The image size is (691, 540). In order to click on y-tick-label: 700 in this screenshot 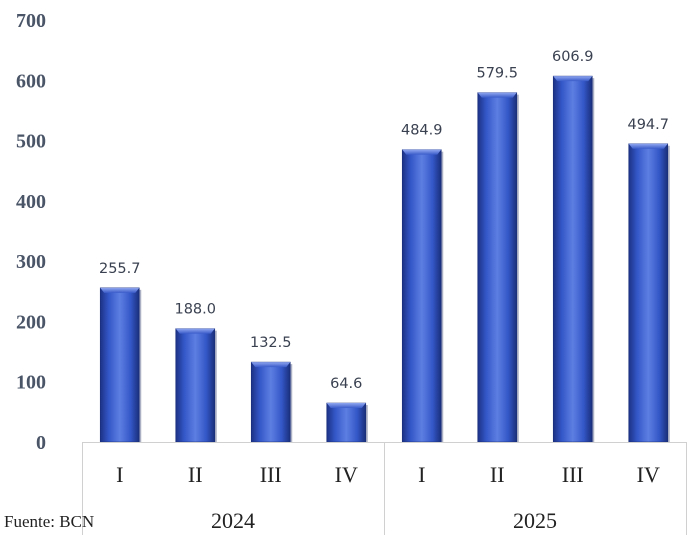, I will do `click(31, 21)`.